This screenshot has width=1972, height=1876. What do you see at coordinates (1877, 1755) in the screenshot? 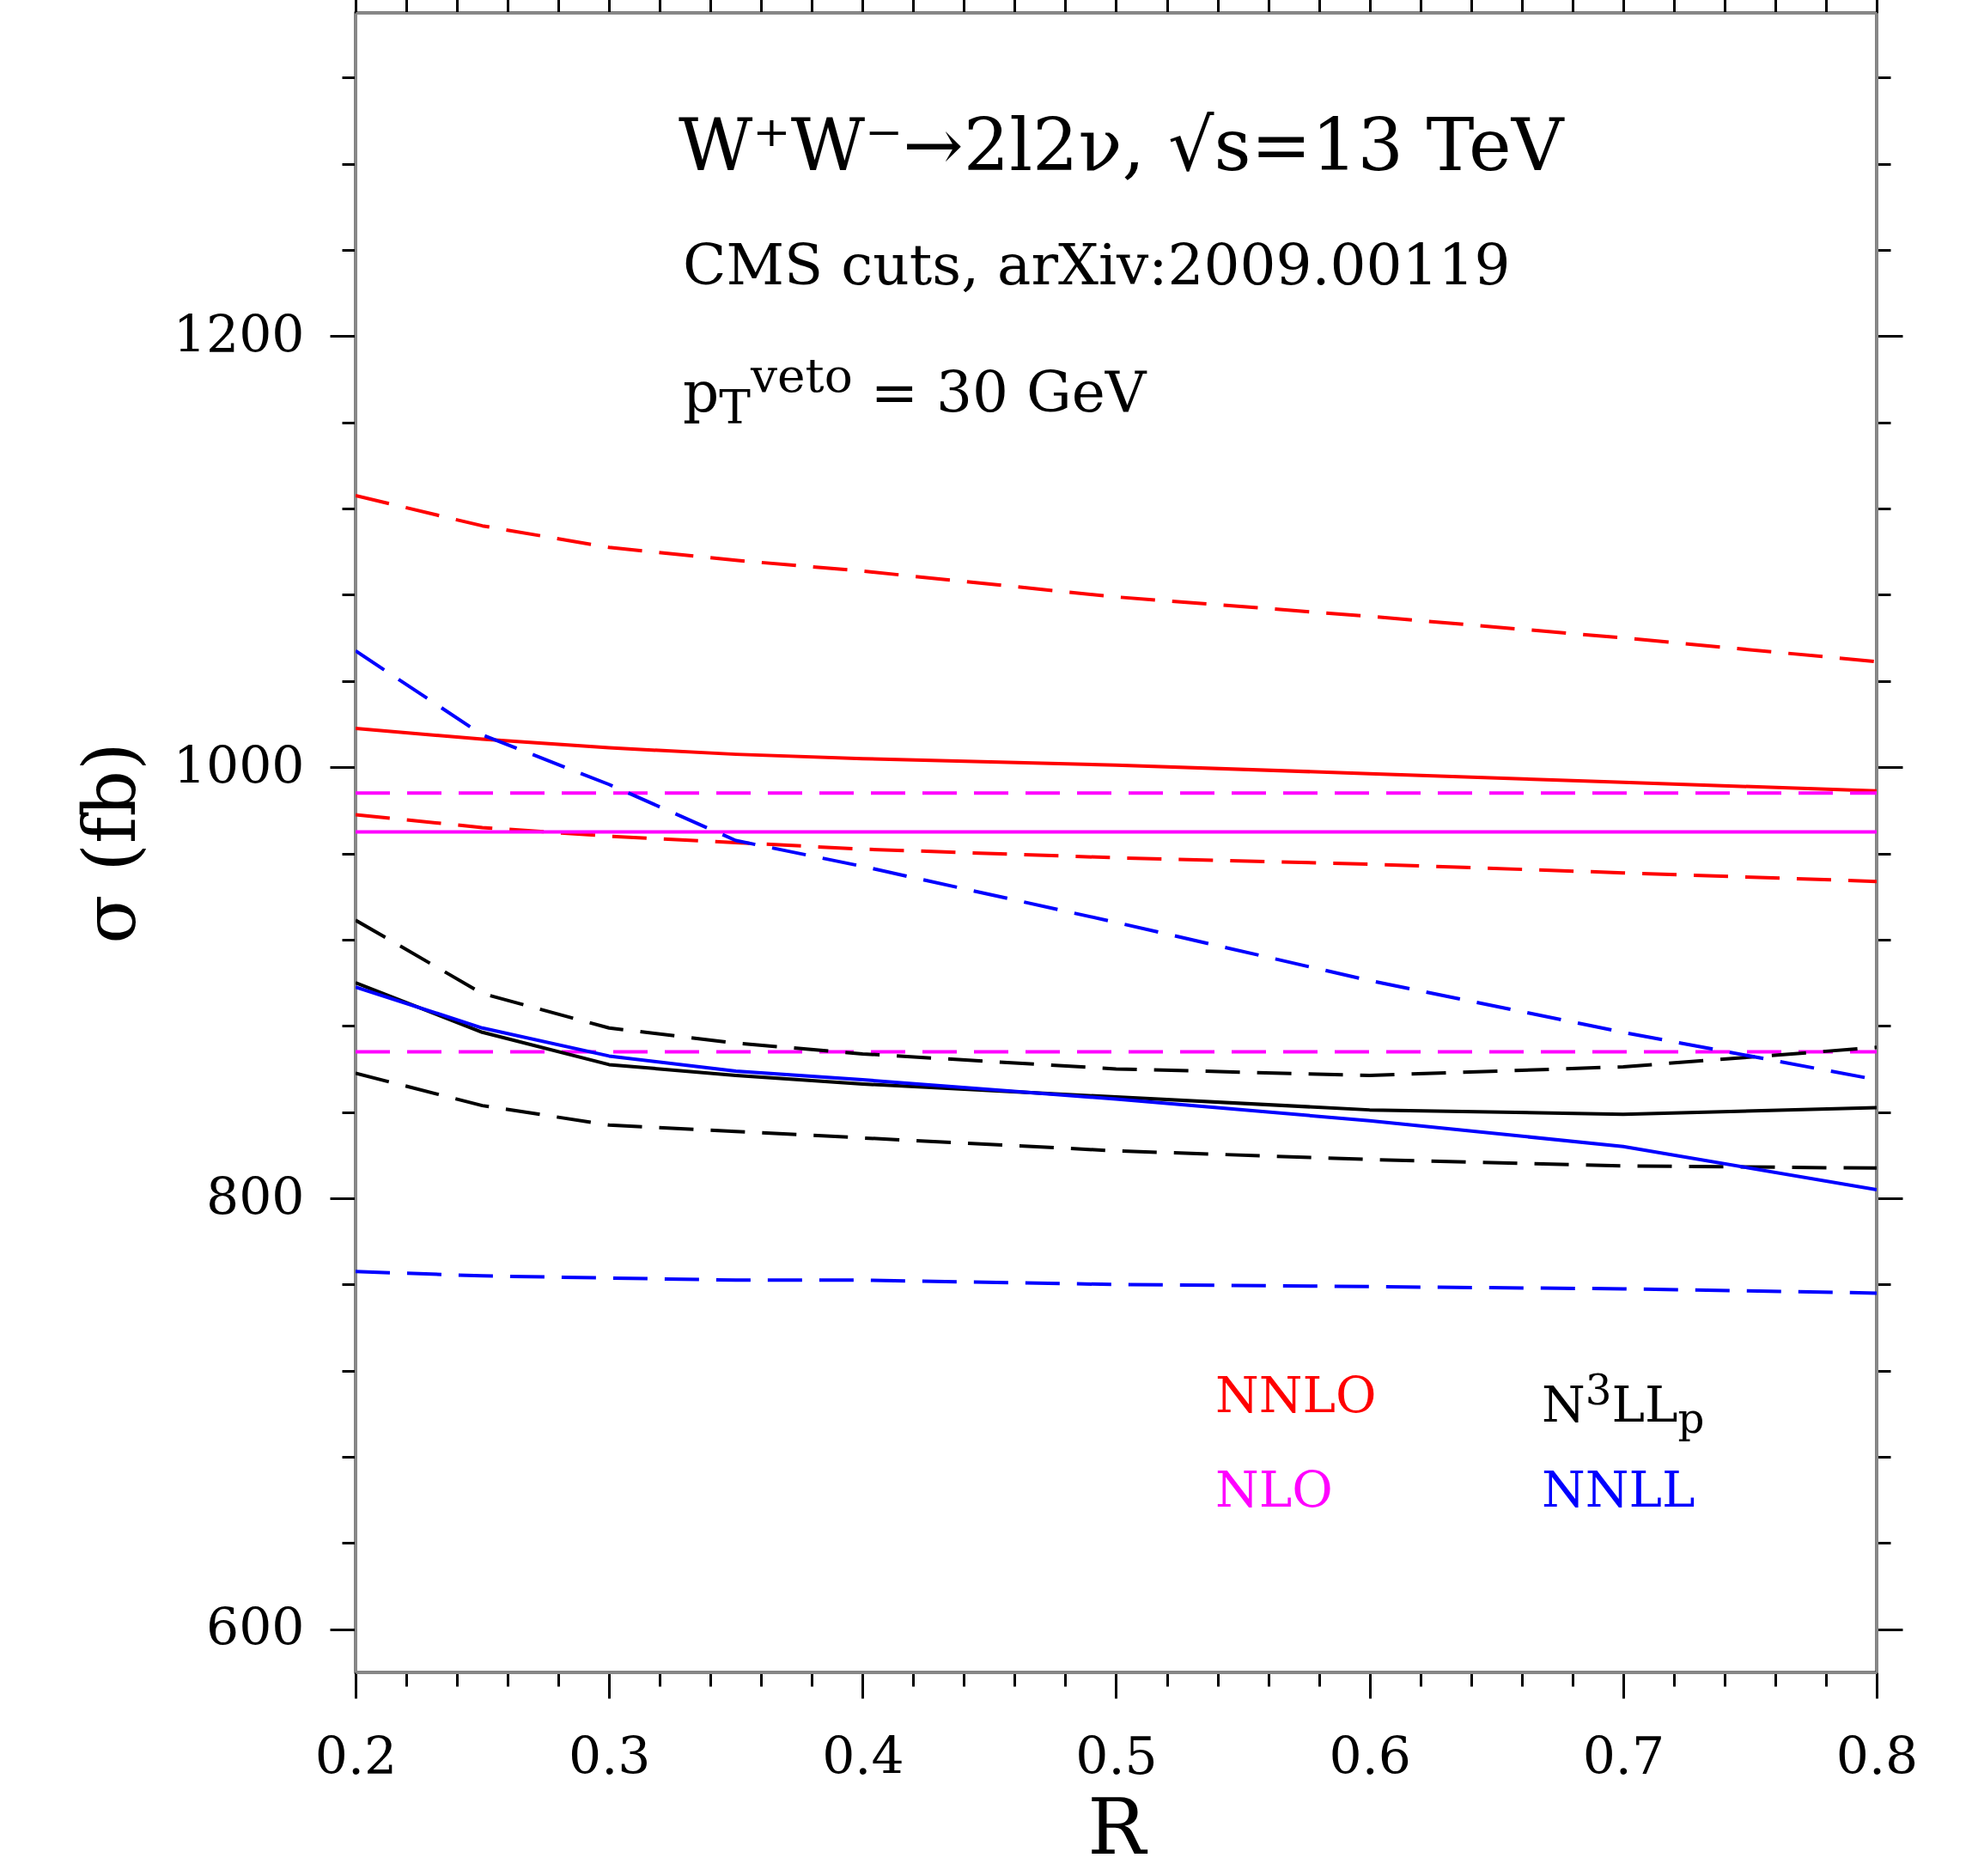
I see `x-tick-label: 0.8` at bounding box center [1877, 1755].